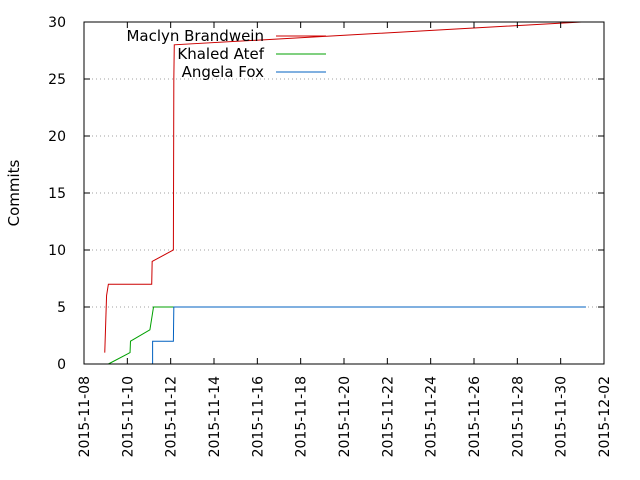 This screenshot has width=640, height=480. What do you see at coordinates (61, 308) in the screenshot?
I see `y-tick-label: 5` at bounding box center [61, 308].